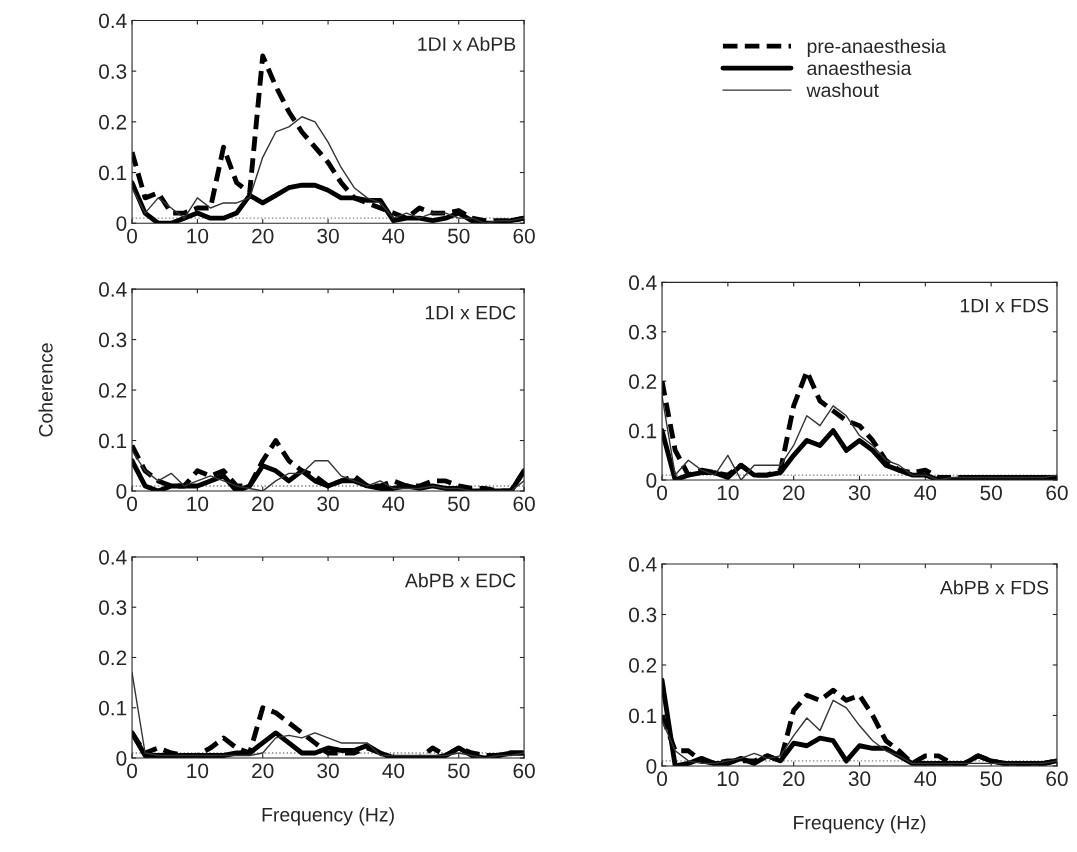 The image size is (1077, 852). I want to click on text: AbPB x EDC, so click(460, 580).